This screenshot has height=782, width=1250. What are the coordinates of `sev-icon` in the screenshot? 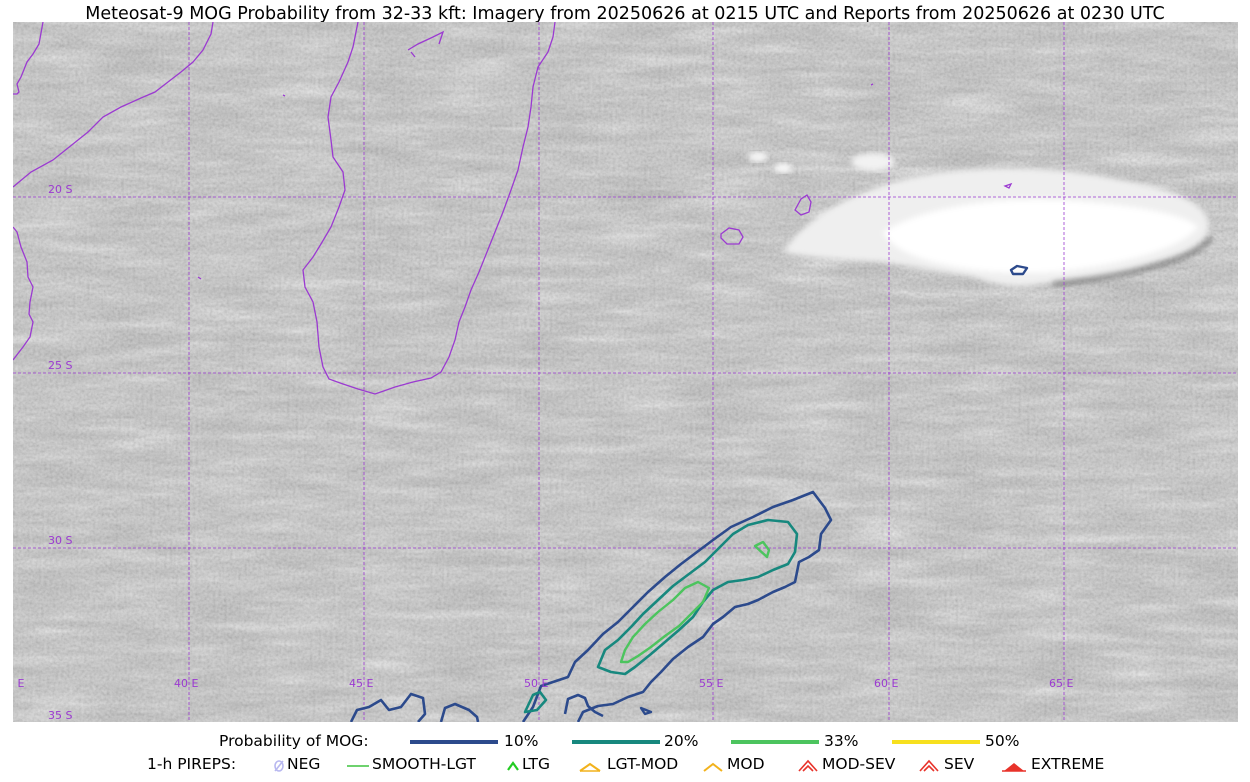 It's located at (929, 765).